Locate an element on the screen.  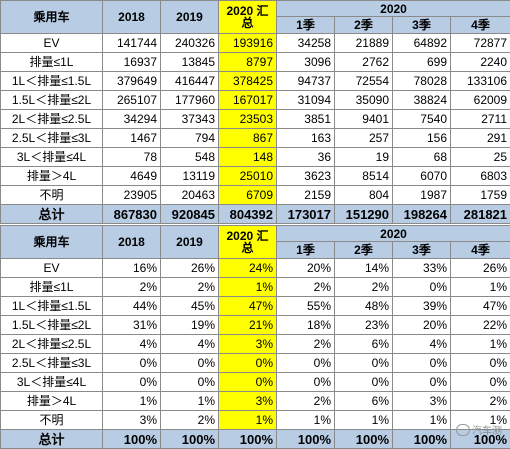
cell-2018: 265107 is located at coordinates (132, 100).